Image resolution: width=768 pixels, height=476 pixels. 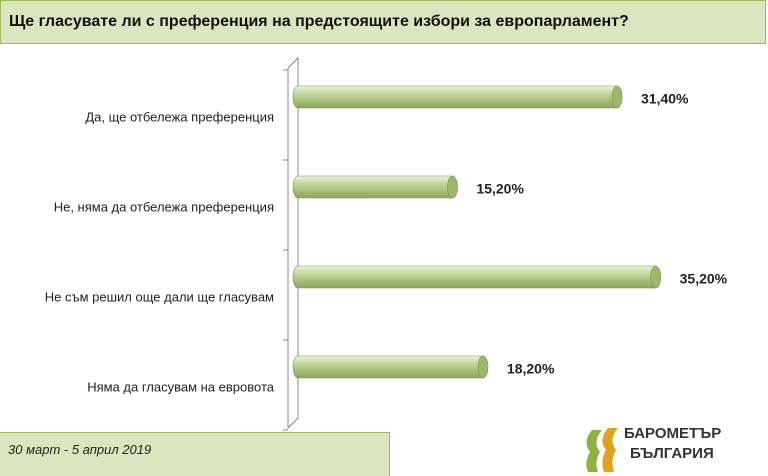 What do you see at coordinates (164, 206) in the screenshot?
I see `y-tick-label: Не, няма да отбележа преференция` at bounding box center [164, 206].